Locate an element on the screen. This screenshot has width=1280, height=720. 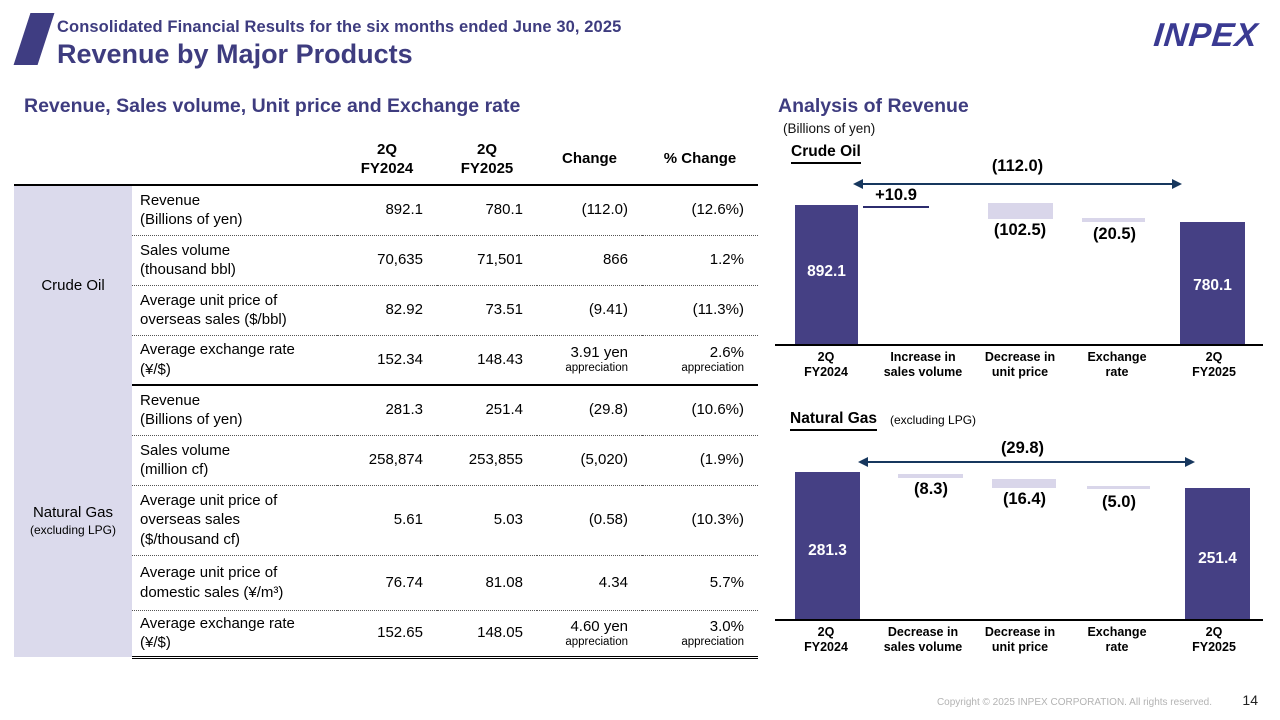
value-fy2025: 780.1 is located at coordinates (487, 210).